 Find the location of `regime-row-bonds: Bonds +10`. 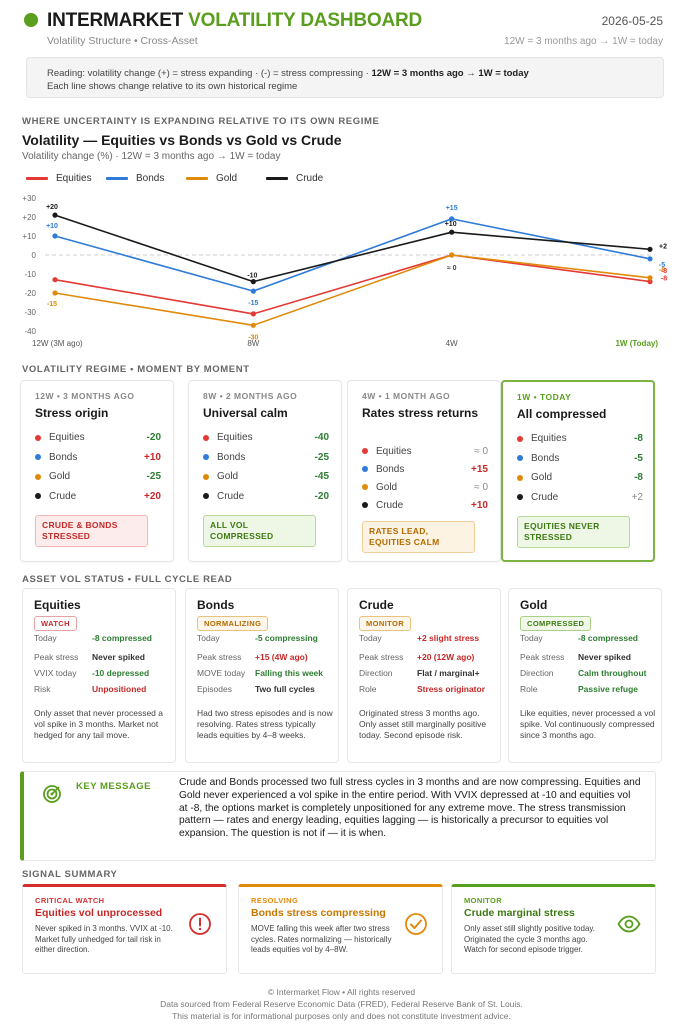

regime-row-bonds: Bonds +10 is located at coordinates (98, 458).